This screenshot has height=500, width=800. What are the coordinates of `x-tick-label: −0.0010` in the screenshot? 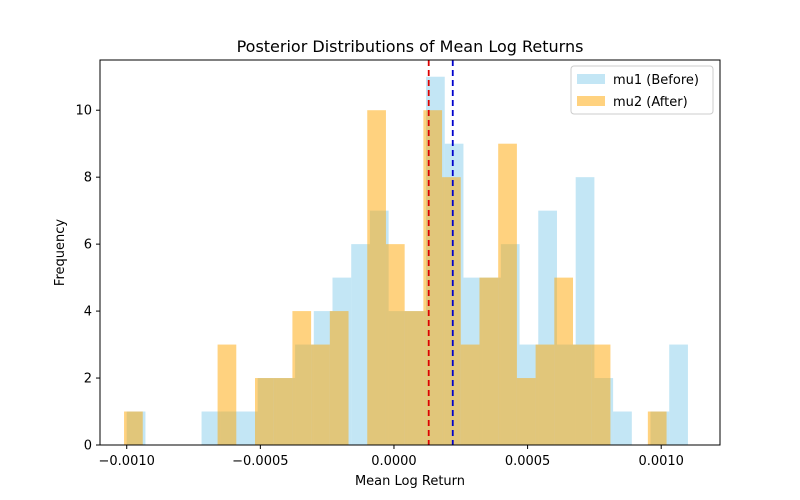 It's located at (127, 461).